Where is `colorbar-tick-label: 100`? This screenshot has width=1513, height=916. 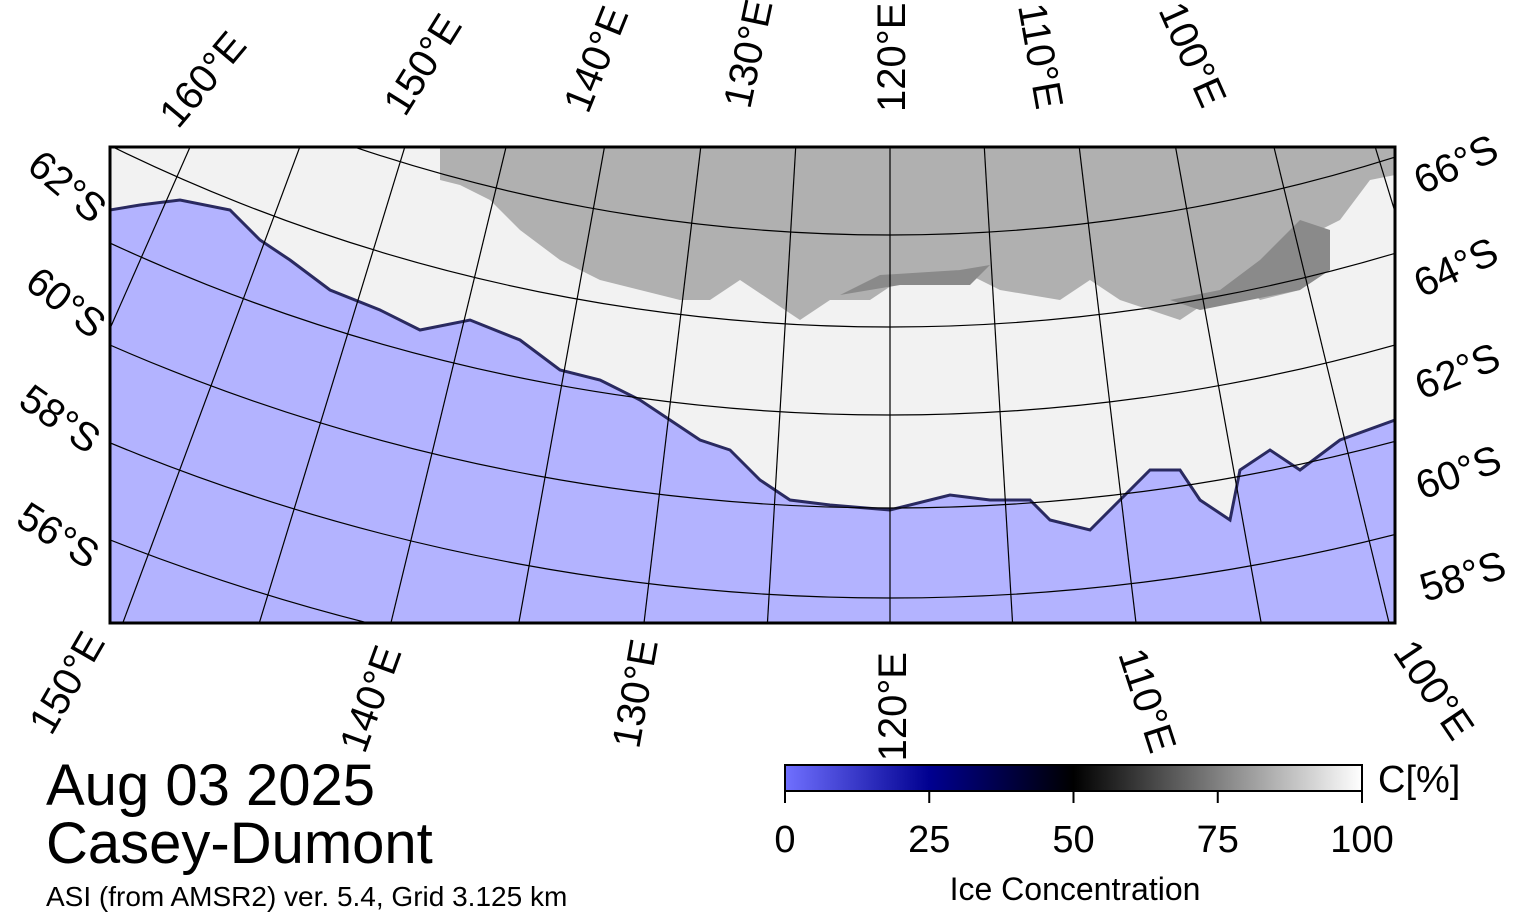
colorbar-tick-label: 100 is located at coordinates (1361, 840).